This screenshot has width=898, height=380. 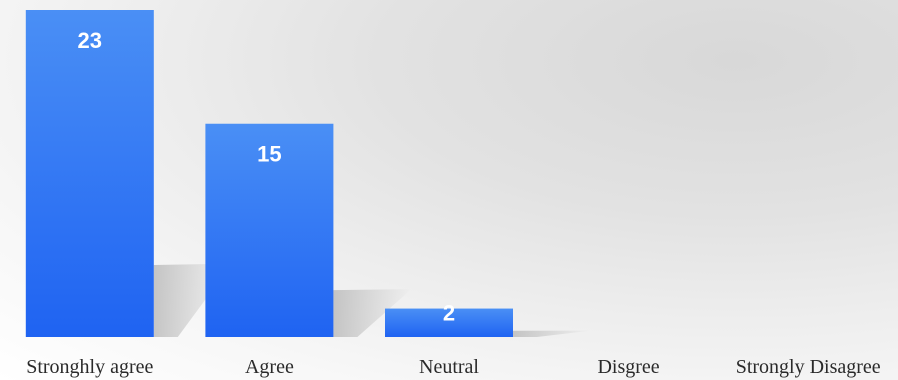 I want to click on x-axis-label: Stronghly agree, so click(x=89, y=367).